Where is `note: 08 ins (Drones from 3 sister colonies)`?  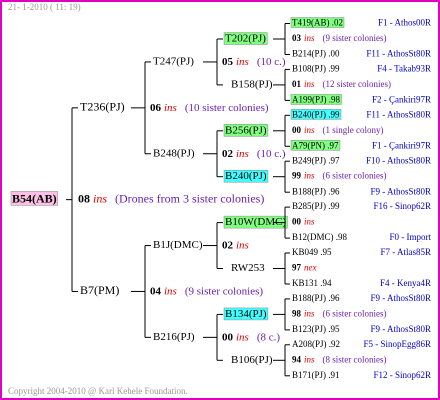
note: 08 ins (Drones from 3 sister colonies) is located at coordinates (171, 198).